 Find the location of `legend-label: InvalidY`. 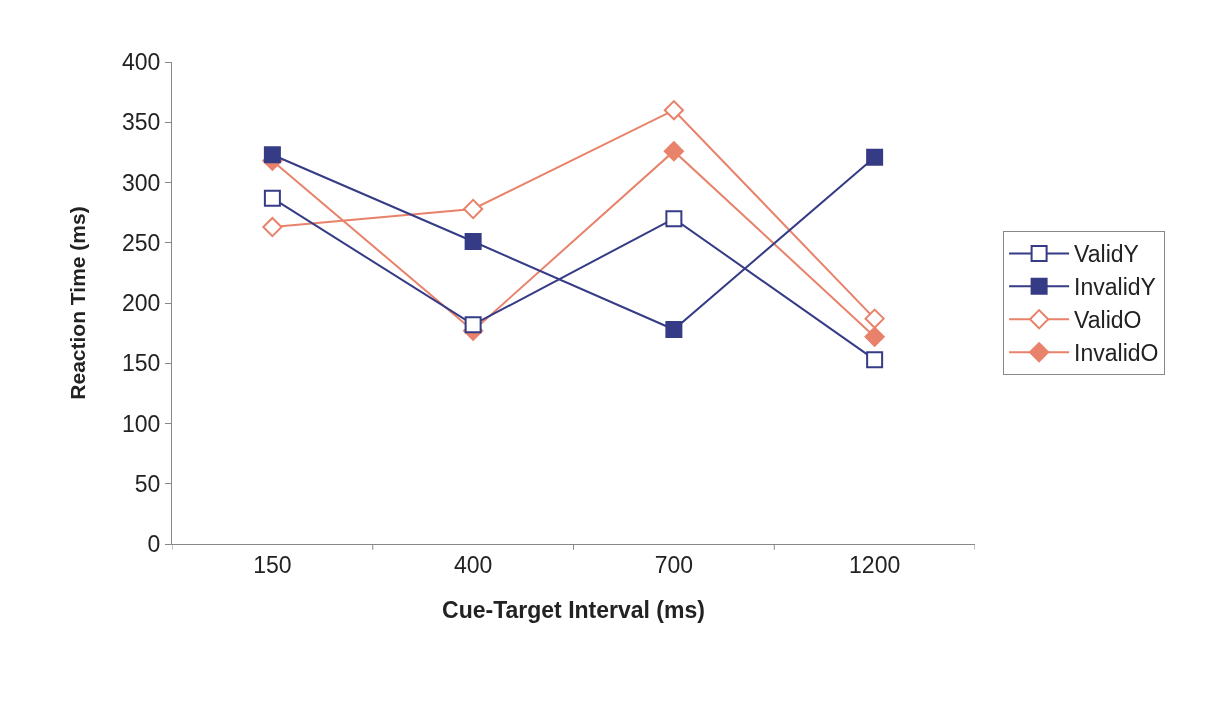

legend-label: InvalidY is located at coordinates (1115, 287).